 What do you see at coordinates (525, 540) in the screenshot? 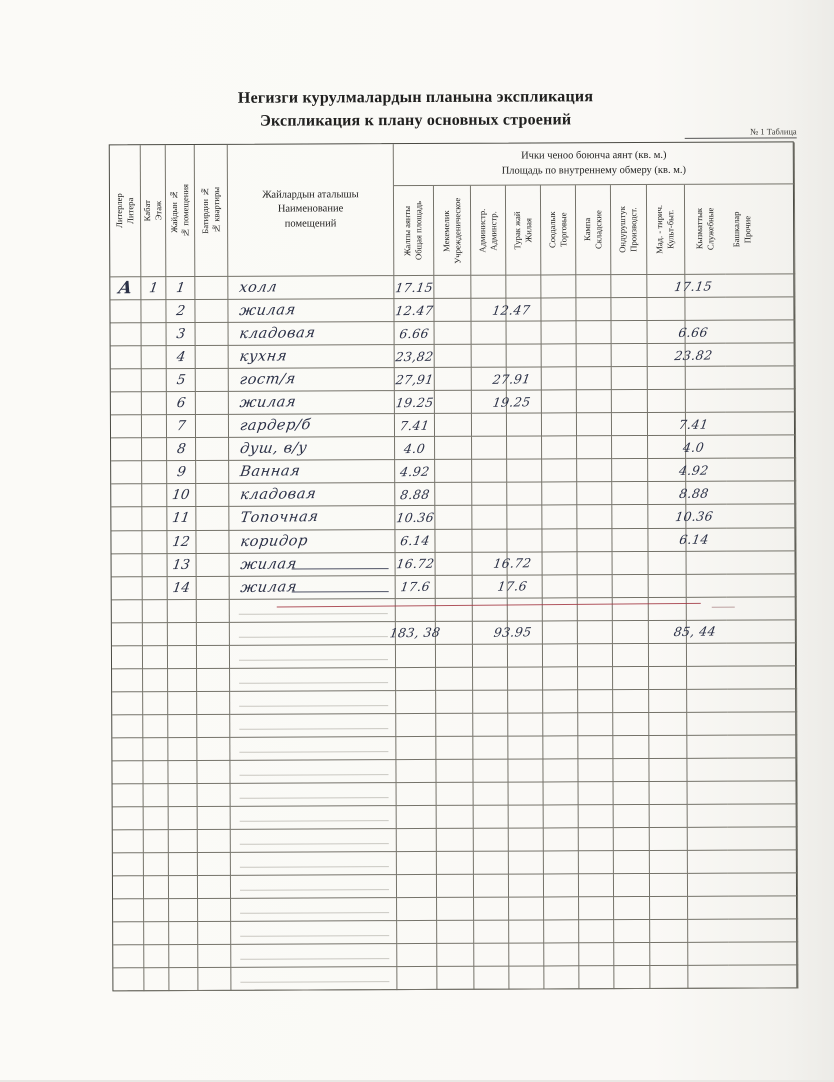
I see `table-row-12-zhil` at bounding box center [525, 540].